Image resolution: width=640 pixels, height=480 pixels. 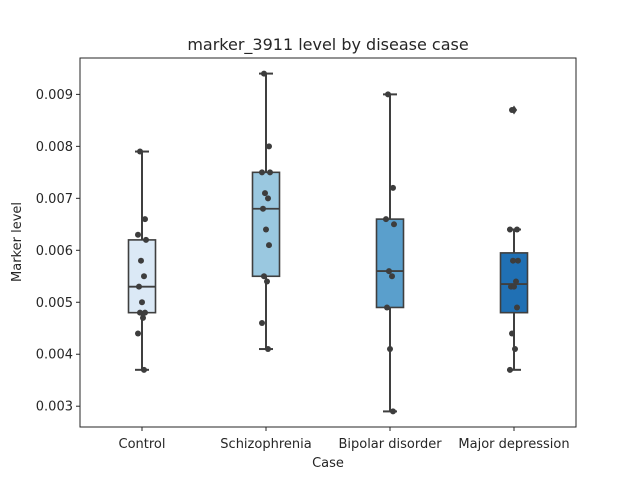 I want to click on y-tick-label: 0.004, so click(x=54, y=355).